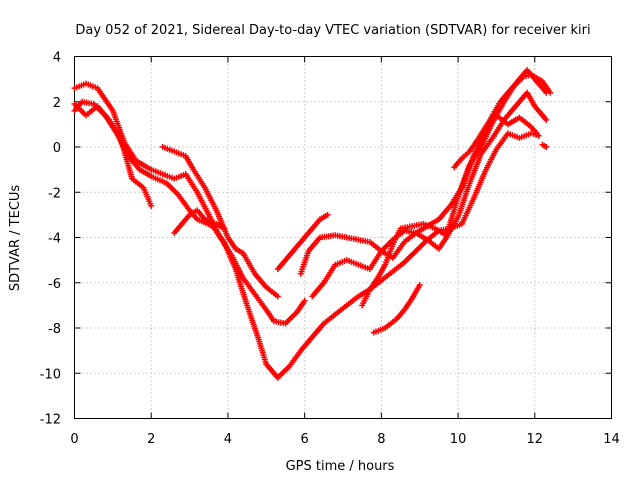 Image resolution: width=640 pixels, height=480 pixels. What do you see at coordinates (54, 193) in the screenshot?
I see `y-tick-label: -2` at bounding box center [54, 193].